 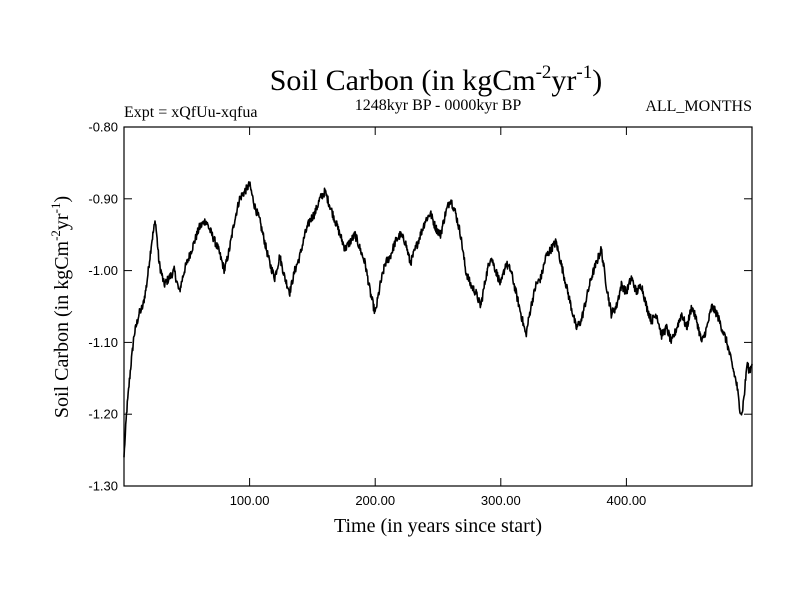 I want to click on y-tick-label: -1.20, so click(x=103, y=414).